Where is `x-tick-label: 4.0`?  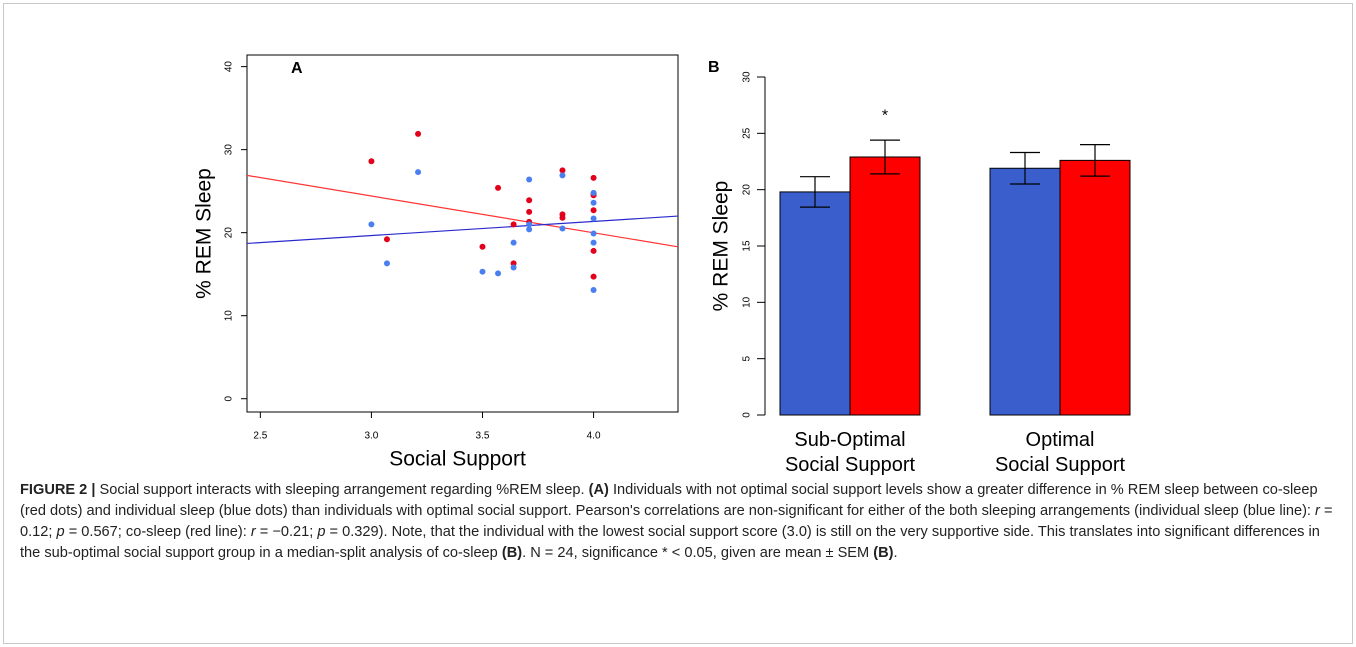
x-tick-label: 4.0 is located at coordinates (594, 436).